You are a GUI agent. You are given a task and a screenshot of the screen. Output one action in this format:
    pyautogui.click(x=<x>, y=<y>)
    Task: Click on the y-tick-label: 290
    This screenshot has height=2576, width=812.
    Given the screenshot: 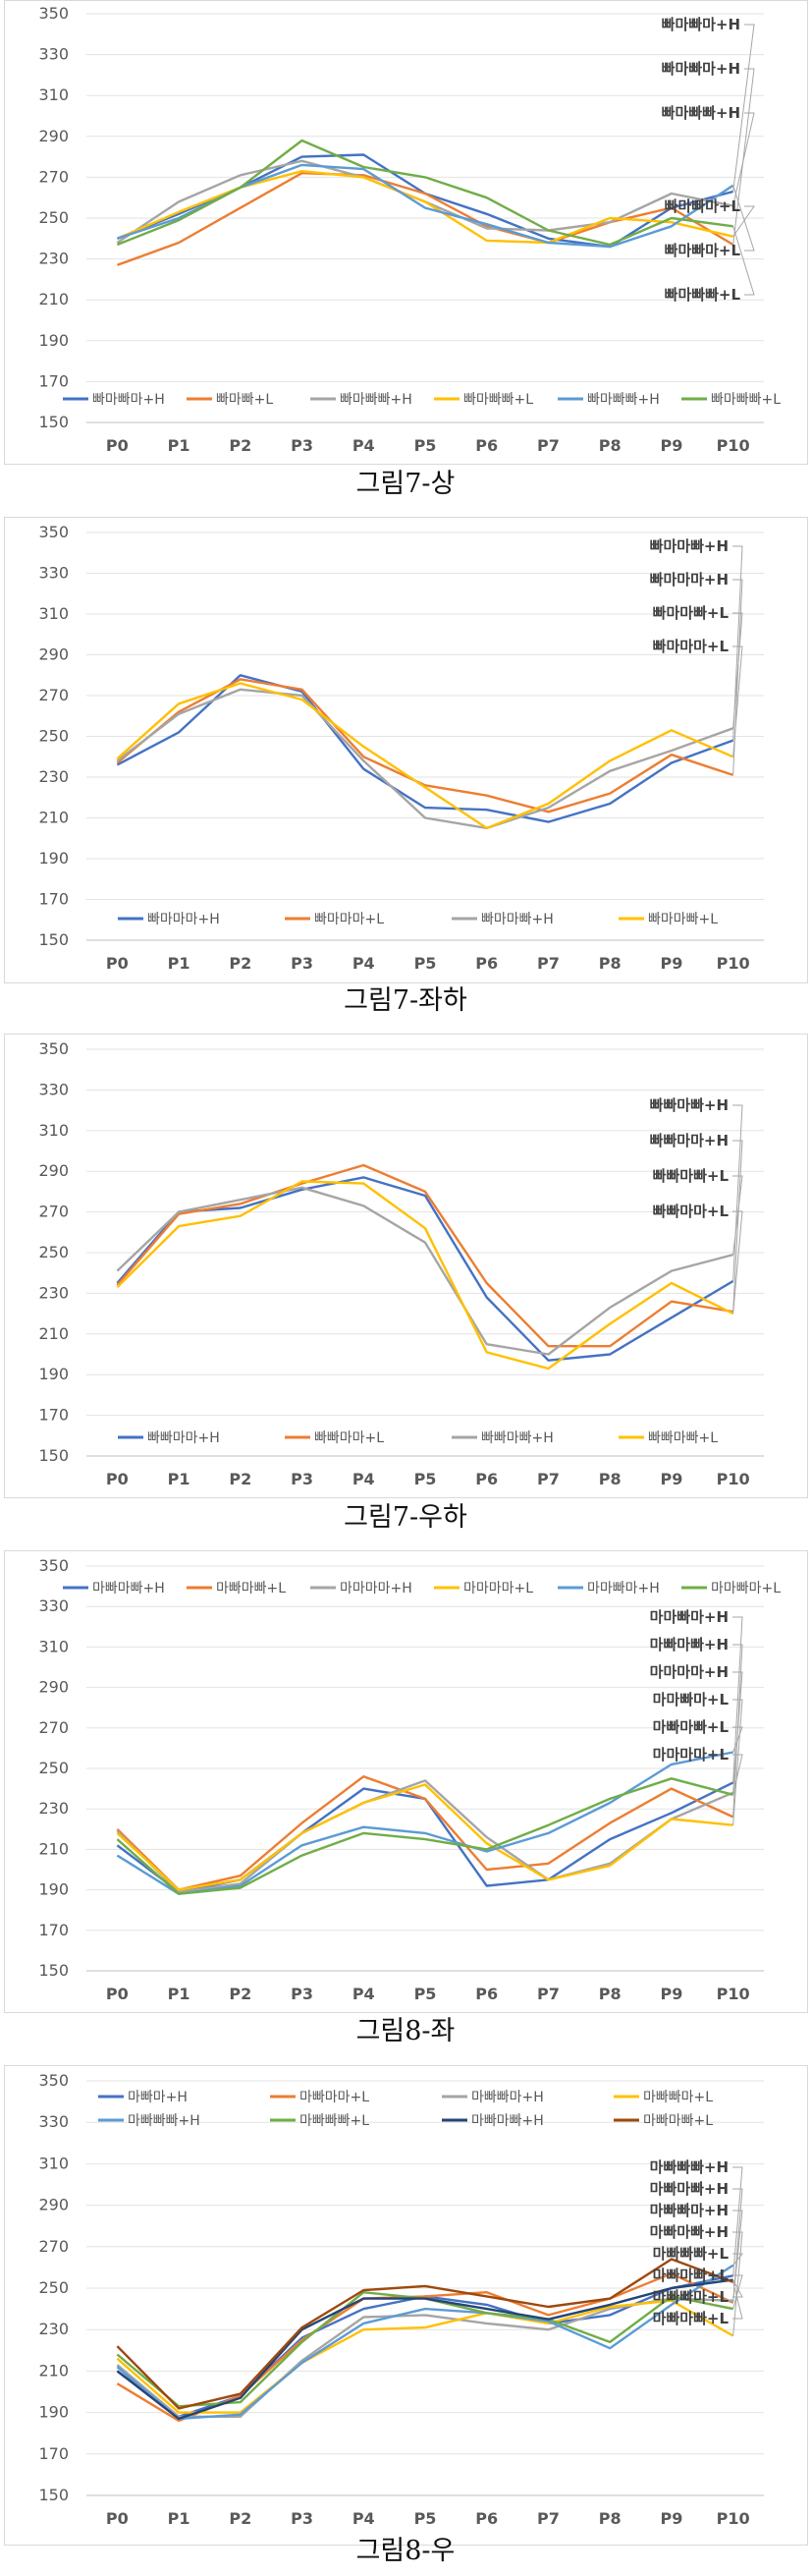 What is the action you would take?
    pyautogui.click(x=53, y=1687)
    